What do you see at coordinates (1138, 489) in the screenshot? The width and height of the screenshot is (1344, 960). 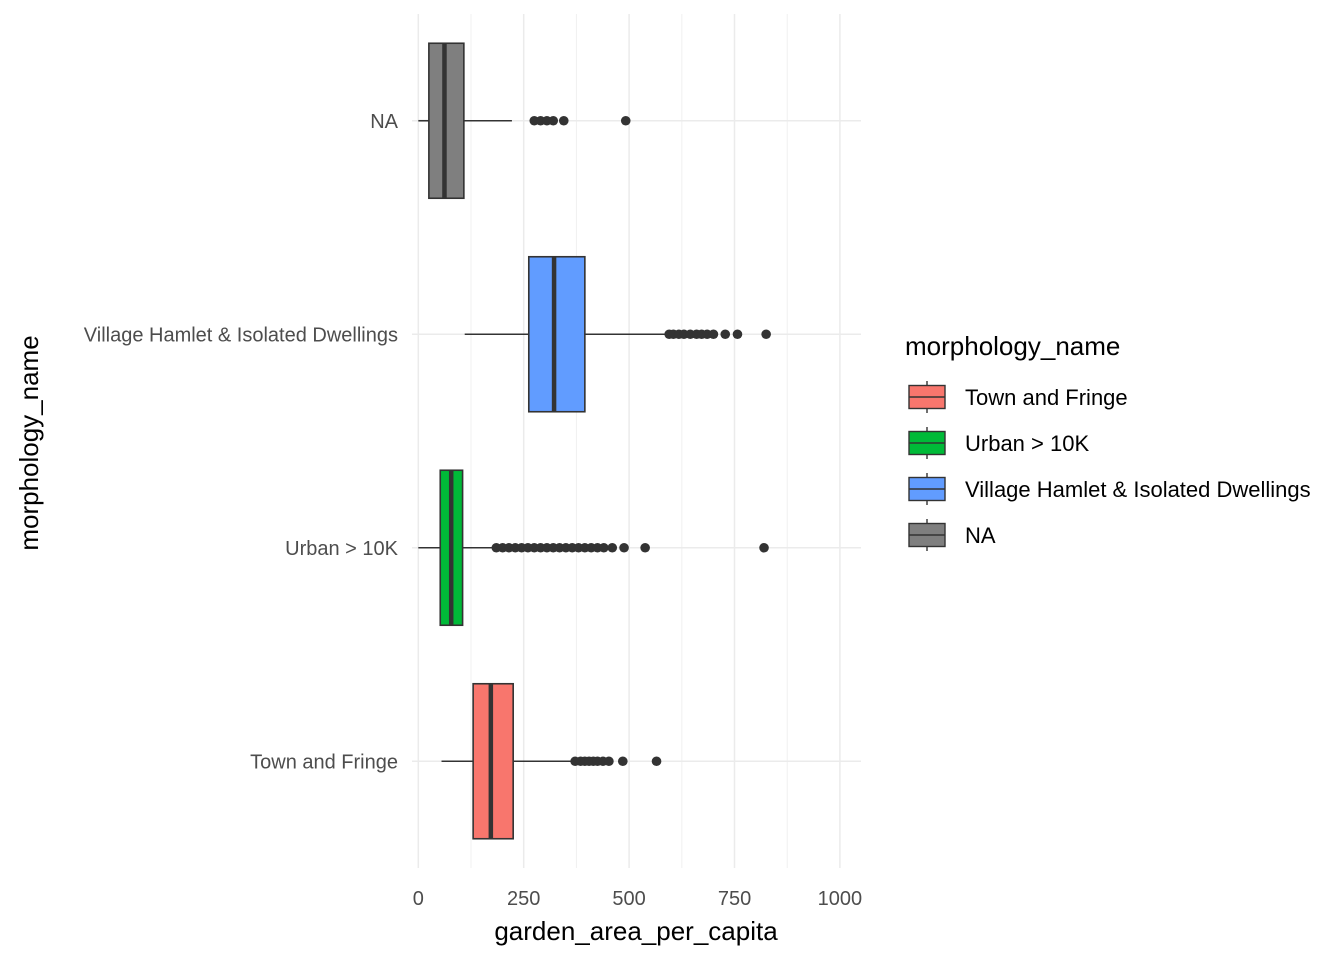 I see `legend-label: Village Hamlet & Isolated Dwellings` at bounding box center [1138, 489].